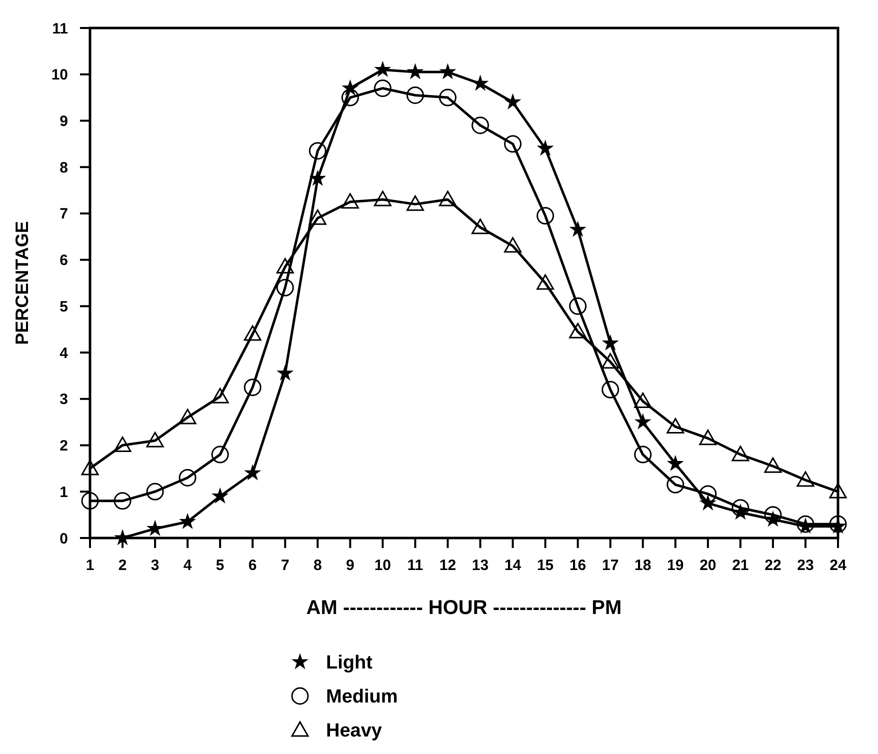  What do you see at coordinates (64, 121) in the screenshot?
I see `y-tick-label: 9` at bounding box center [64, 121].